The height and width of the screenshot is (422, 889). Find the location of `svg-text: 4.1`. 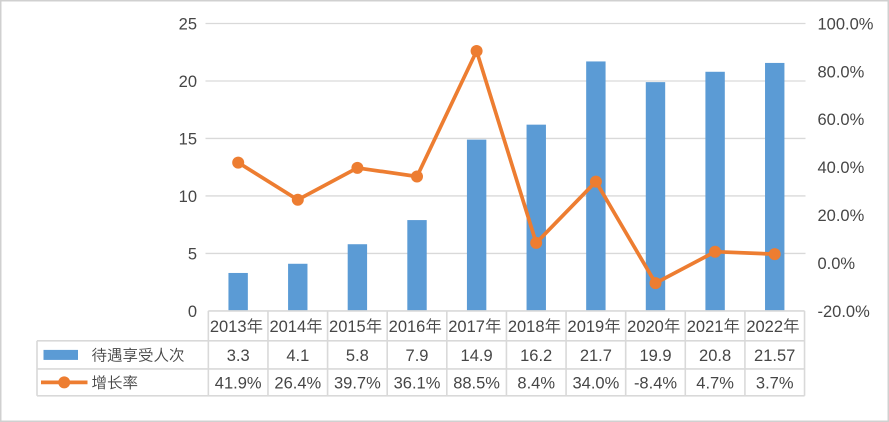

svg-text: 4.1 is located at coordinates (297, 356).